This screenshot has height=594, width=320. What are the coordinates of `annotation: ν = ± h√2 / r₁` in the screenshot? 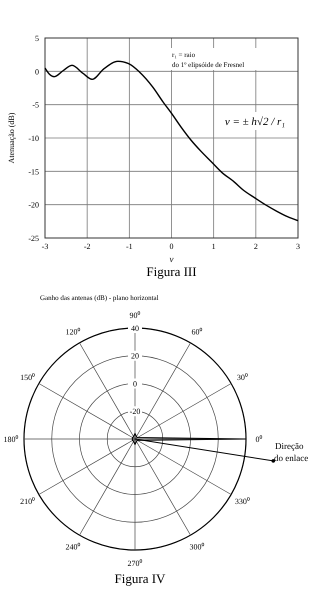 It's located at (255, 122).